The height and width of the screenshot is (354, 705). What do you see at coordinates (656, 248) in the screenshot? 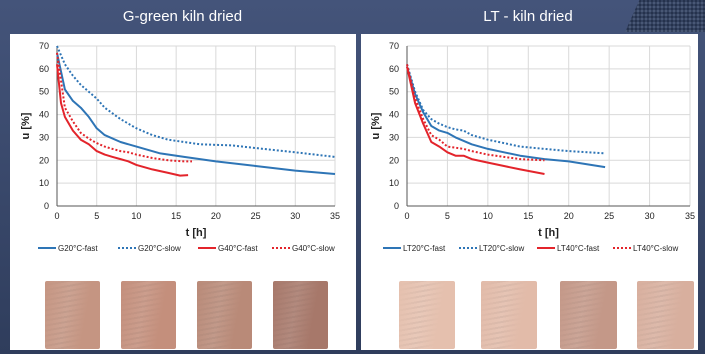
I see `legend-label: LT40°C-slow` at bounding box center [656, 248].